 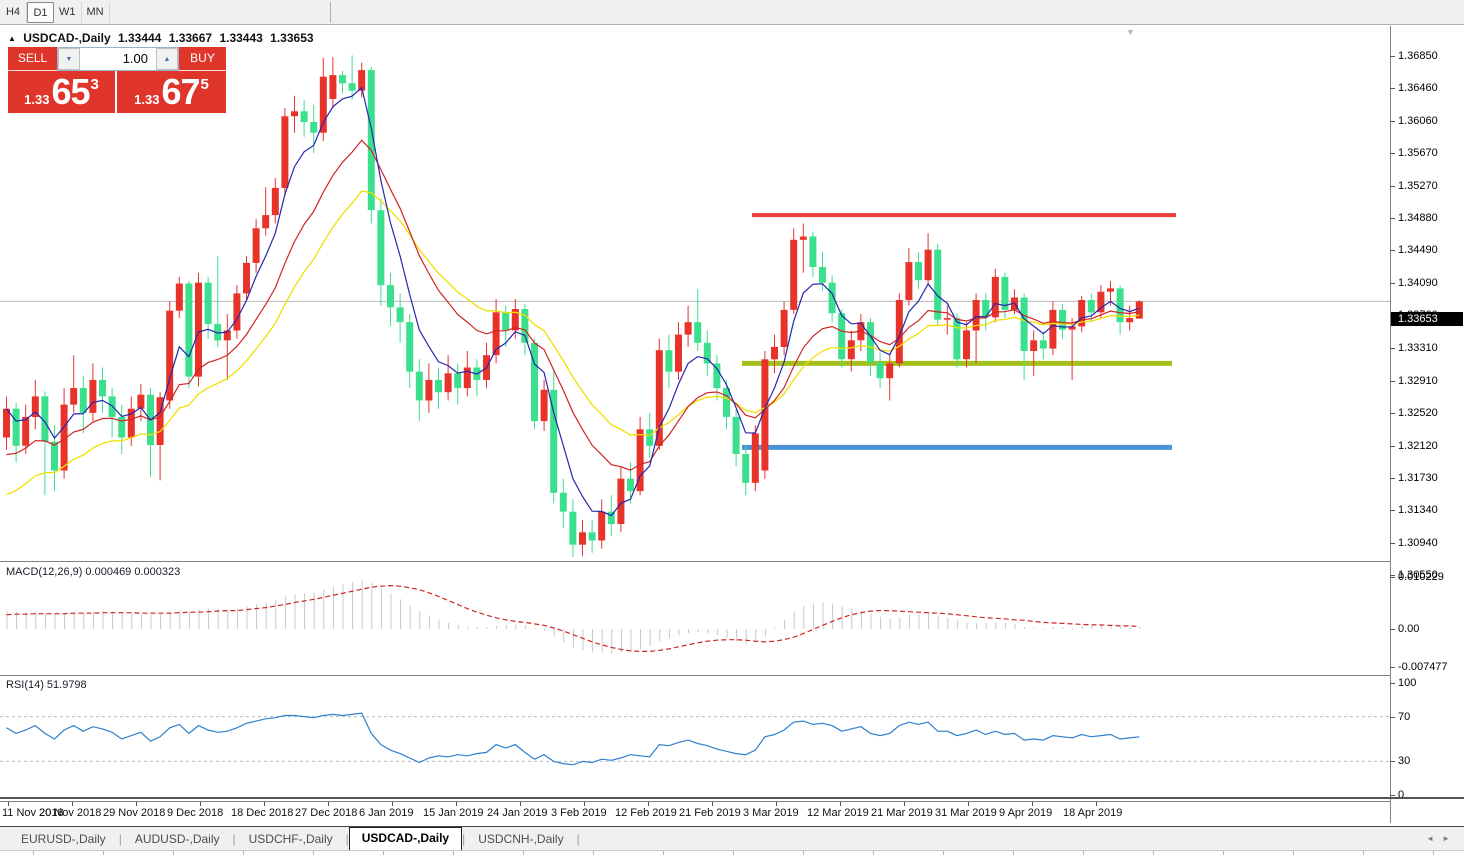 I want to click on status-strip, so click(x=732, y=852).